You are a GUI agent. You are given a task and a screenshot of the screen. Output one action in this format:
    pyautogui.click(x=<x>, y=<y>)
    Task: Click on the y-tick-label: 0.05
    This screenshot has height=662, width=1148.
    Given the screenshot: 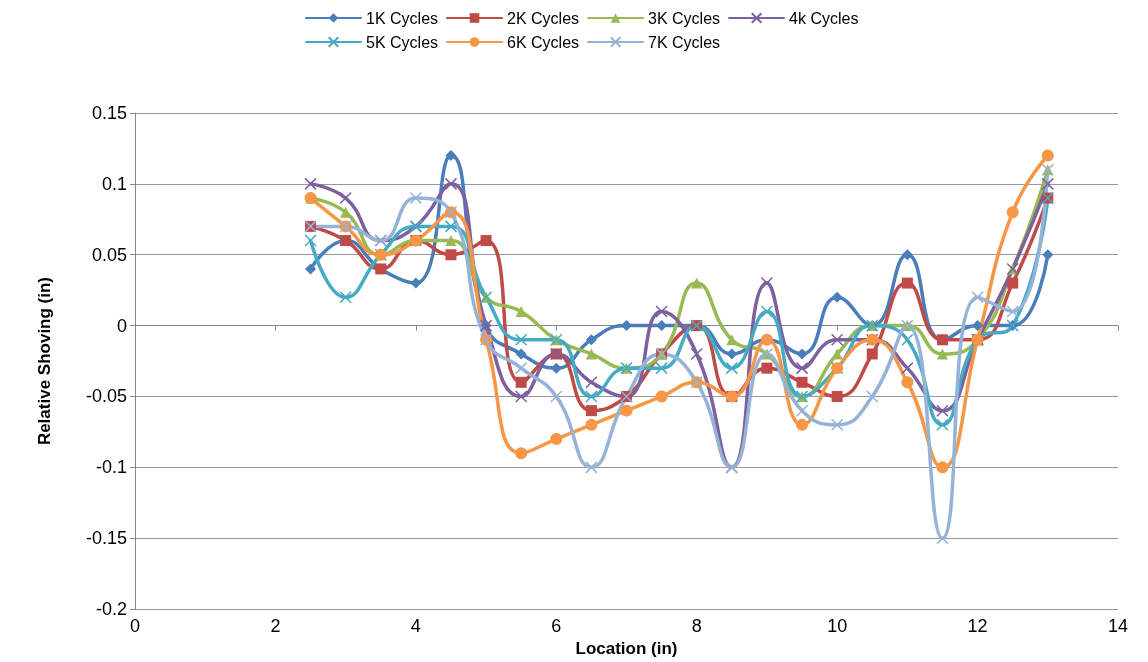 What is the action you would take?
    pyautogui.click(x=109, y=254)
    